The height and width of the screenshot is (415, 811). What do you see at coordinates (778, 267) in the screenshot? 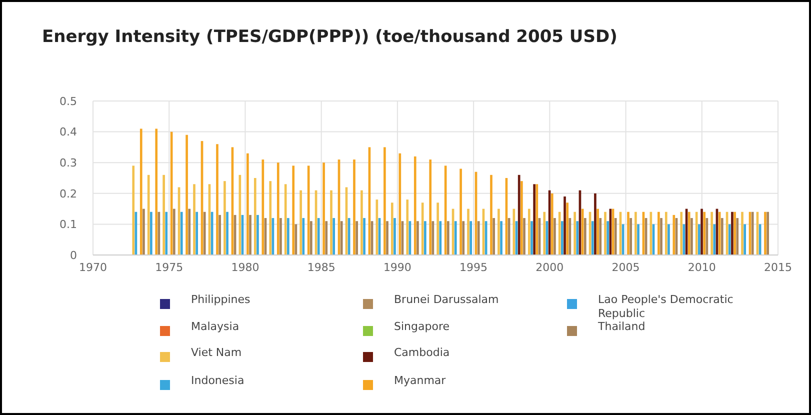
I see `x-tick-label: 2015` at bounding box center [778, 267].